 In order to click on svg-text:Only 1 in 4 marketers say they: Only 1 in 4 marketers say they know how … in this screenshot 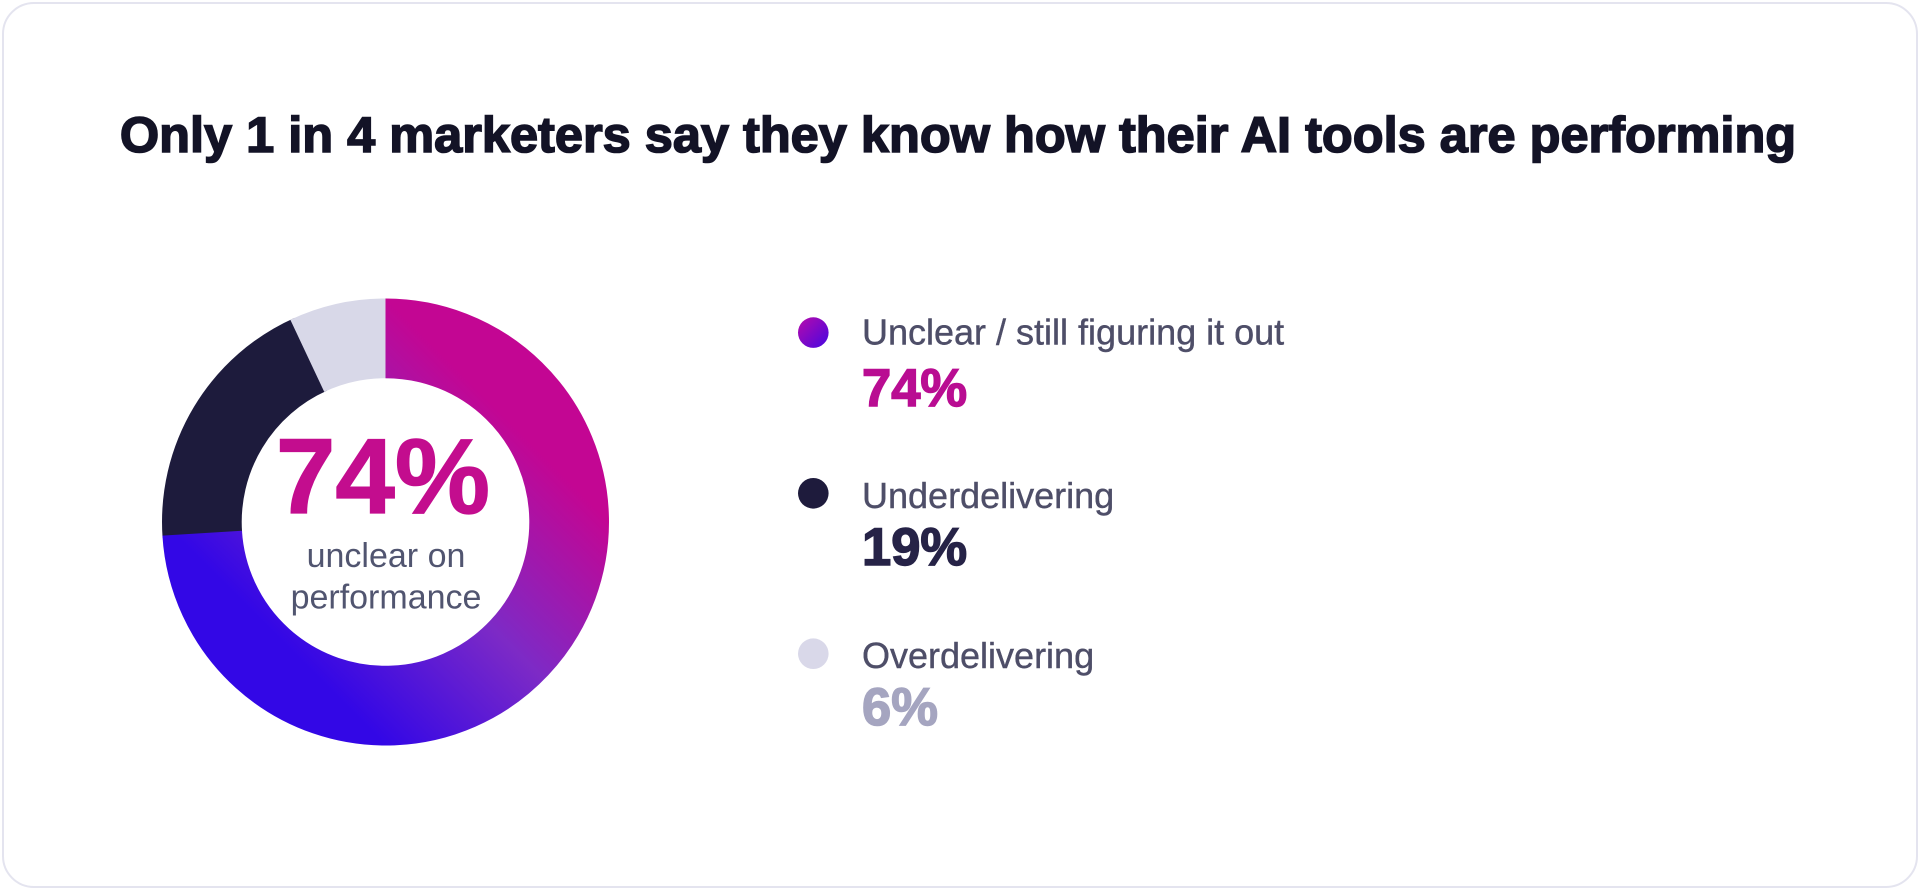, I will do `click(958, 134)`.